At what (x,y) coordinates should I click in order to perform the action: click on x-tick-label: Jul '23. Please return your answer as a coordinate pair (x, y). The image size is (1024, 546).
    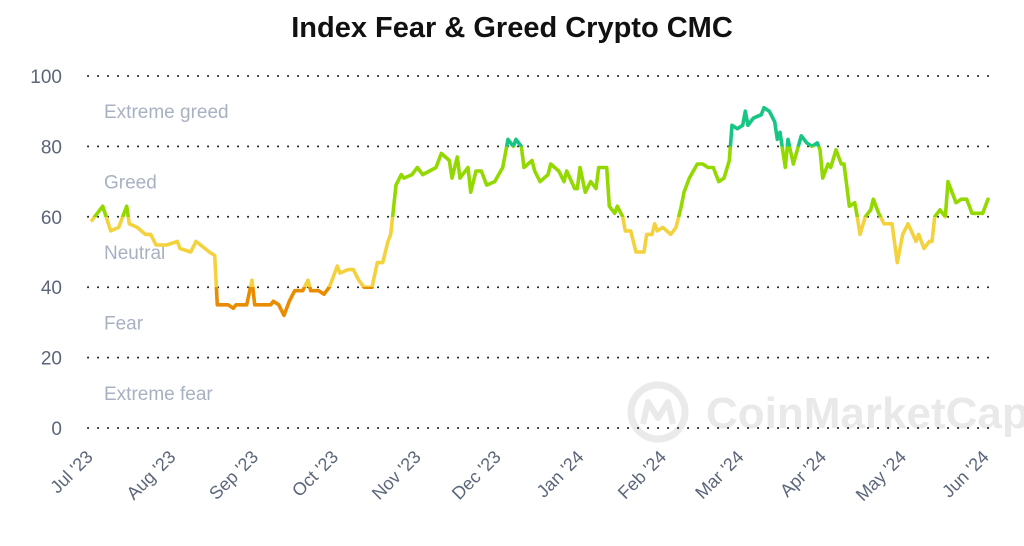
    Looking at the image, I should click on (71, 472).